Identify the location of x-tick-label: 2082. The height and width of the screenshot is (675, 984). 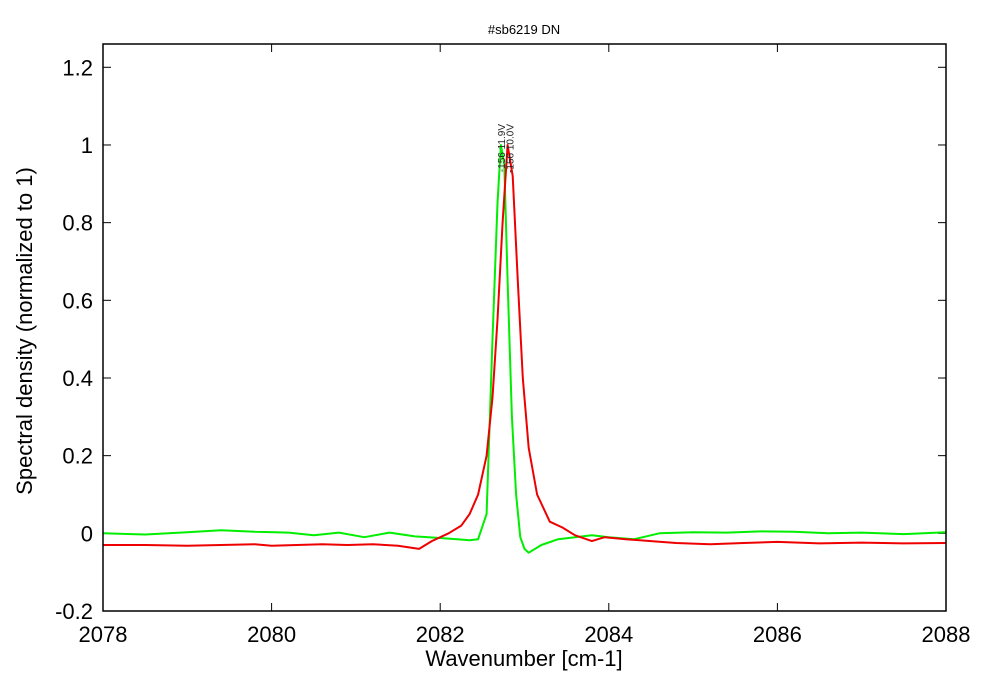
(440, 634).